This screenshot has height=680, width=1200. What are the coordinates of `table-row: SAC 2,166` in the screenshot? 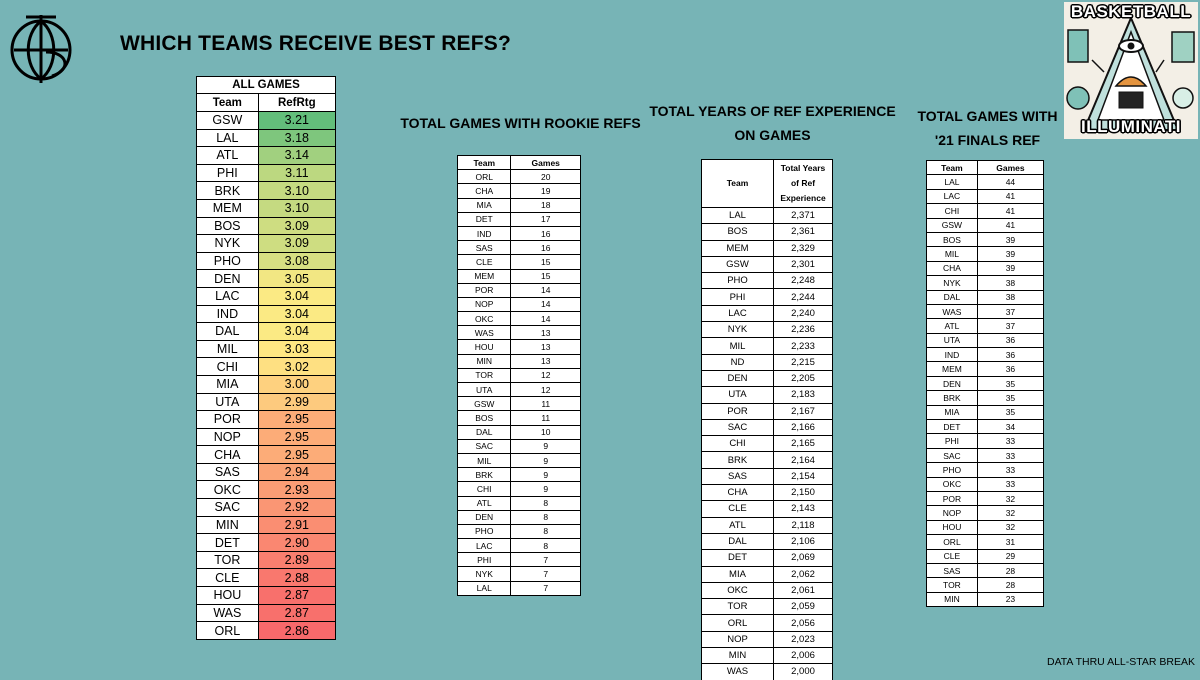 It's located at (767, 427).